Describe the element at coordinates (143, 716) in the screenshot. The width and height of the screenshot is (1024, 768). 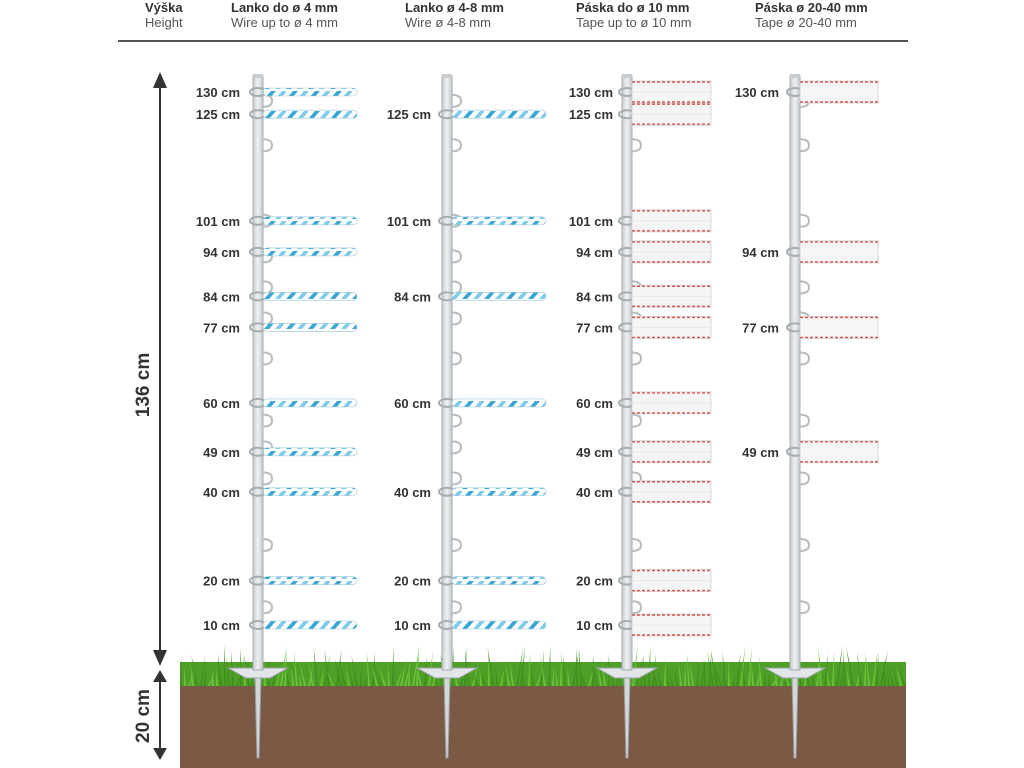
I see `dimension-20-label: 20 cm` at that location.